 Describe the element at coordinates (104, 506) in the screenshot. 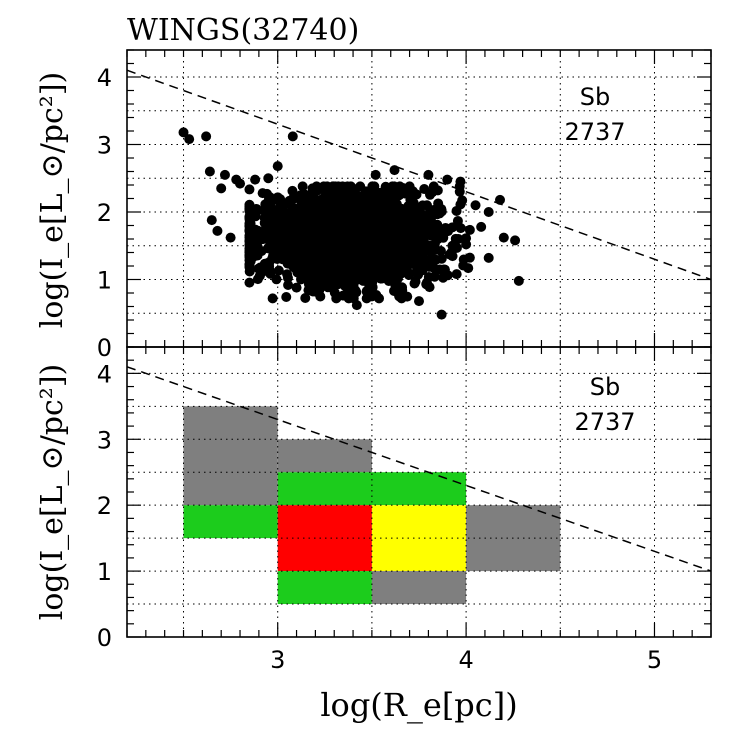

I see `bottom-y-tick-labels: 0 1 2 3 4` at that location.